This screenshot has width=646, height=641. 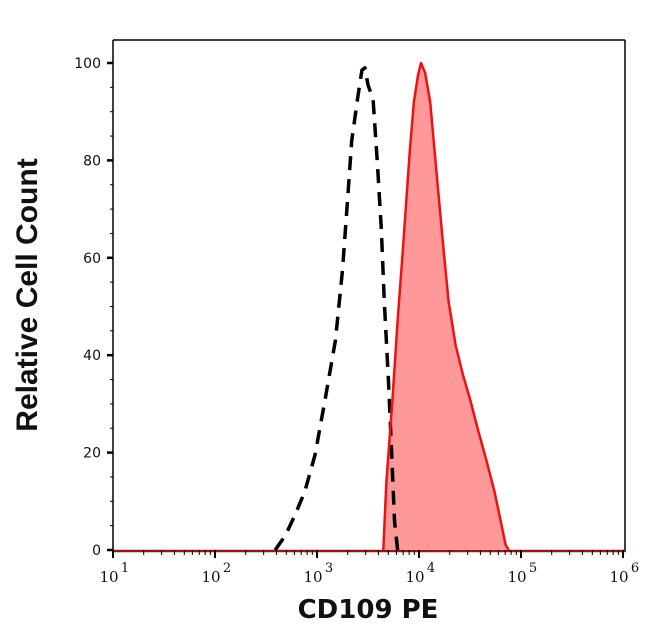 What do you see at coordinates (92, 454) in the screenshot?
I see `y-tick-label: 20` at bounding box center [92, 454].